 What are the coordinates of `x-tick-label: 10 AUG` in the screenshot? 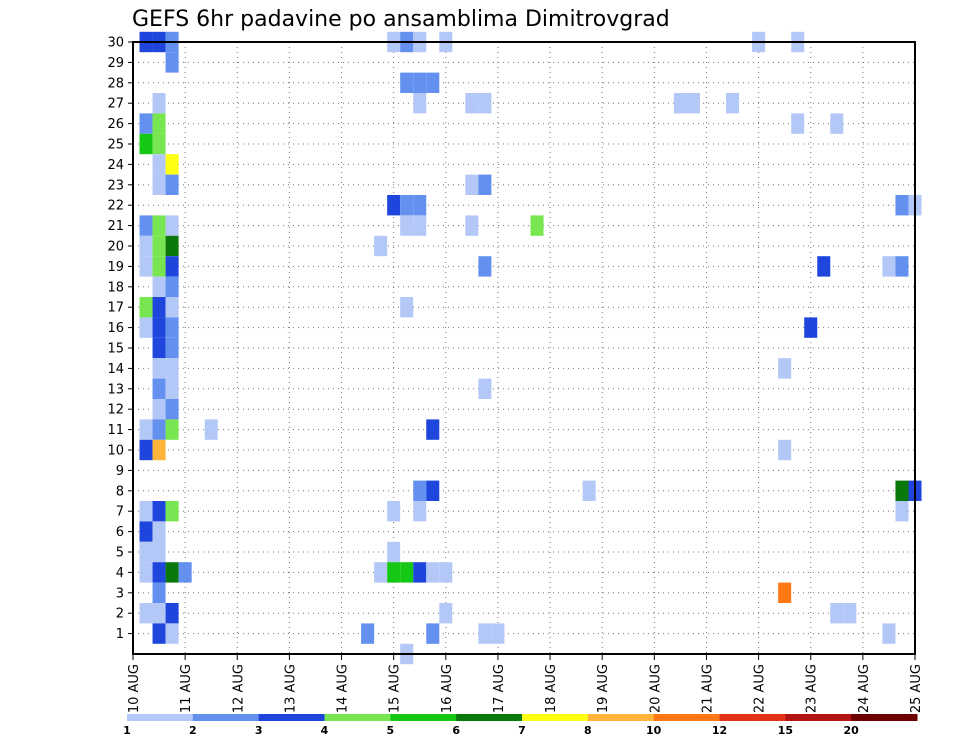 It's located at (134, 688).